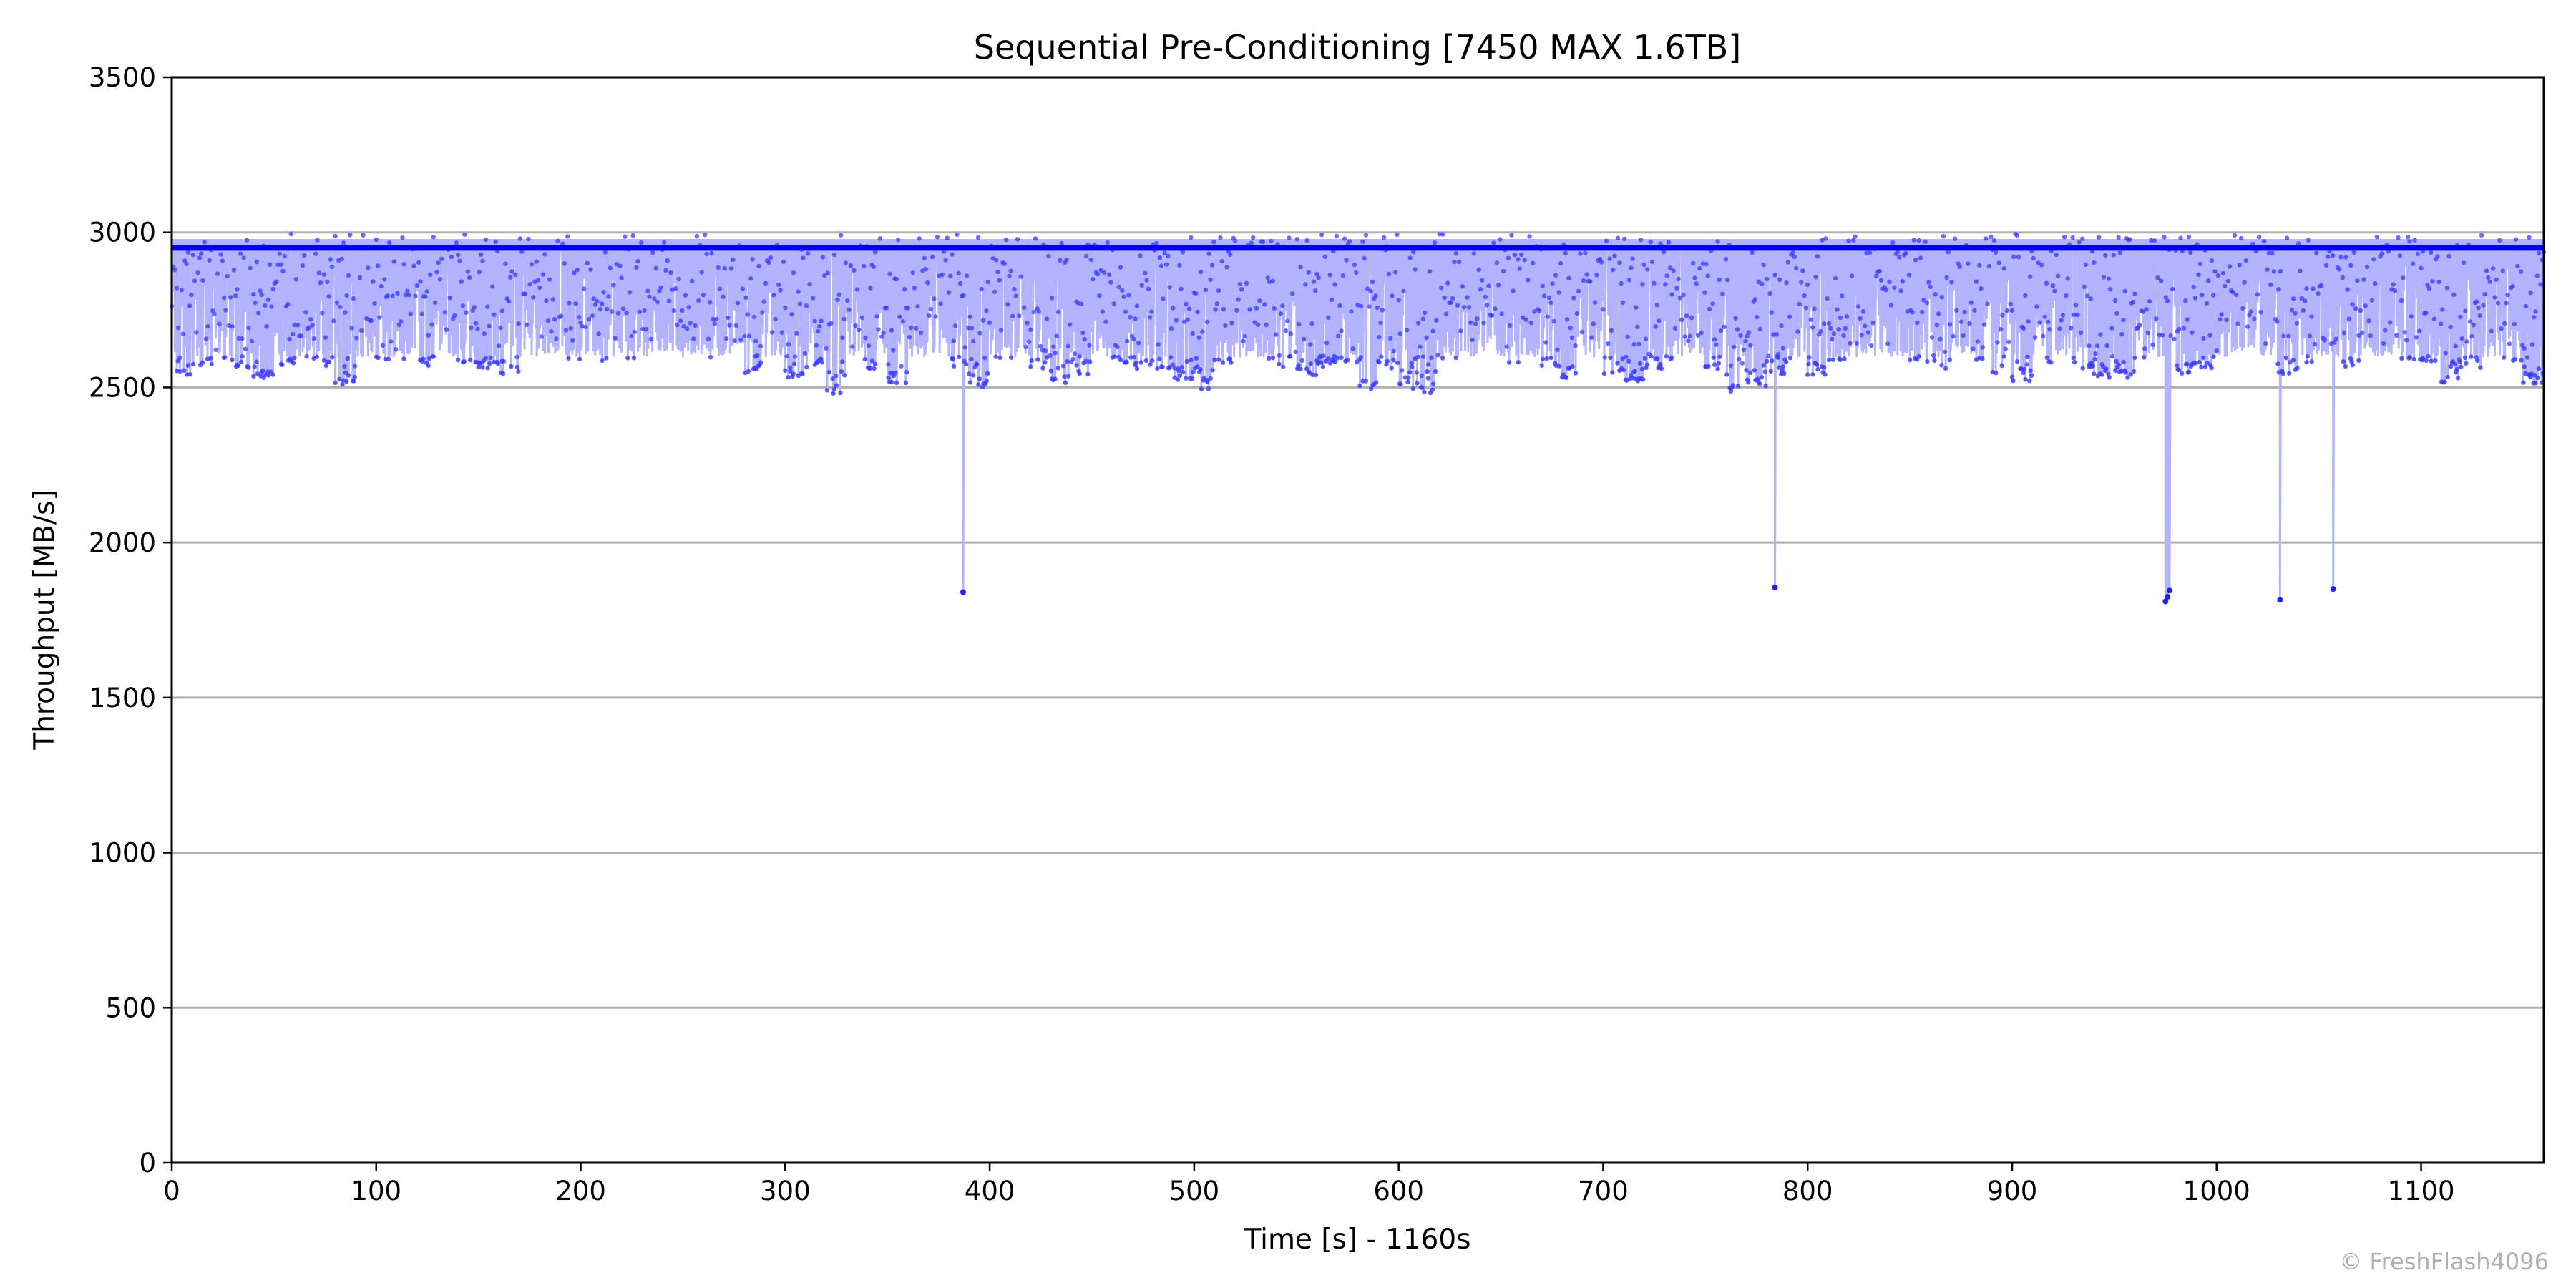 This screenshot has height=1288, width=2576. What do you see at coordinates (122, 698) in the screenshot?
I see `y-tick-label: 1500` at bounding box center [122, 698].